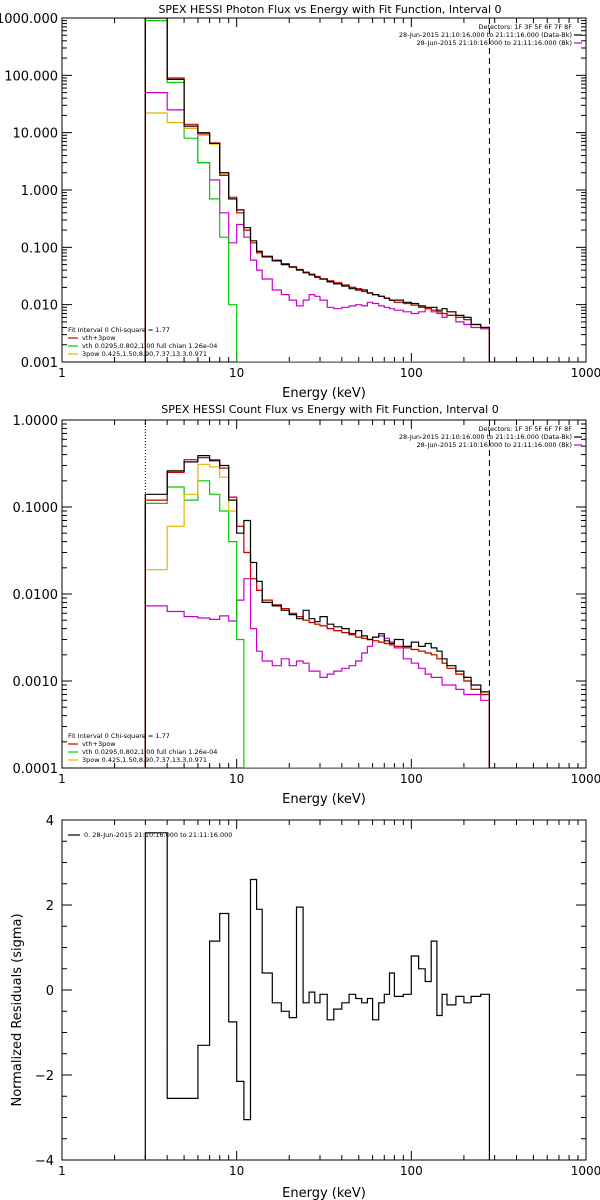 This screenshot has height=1200, width=600. I want to click on y-tick-label: 2, so click(50, 906).